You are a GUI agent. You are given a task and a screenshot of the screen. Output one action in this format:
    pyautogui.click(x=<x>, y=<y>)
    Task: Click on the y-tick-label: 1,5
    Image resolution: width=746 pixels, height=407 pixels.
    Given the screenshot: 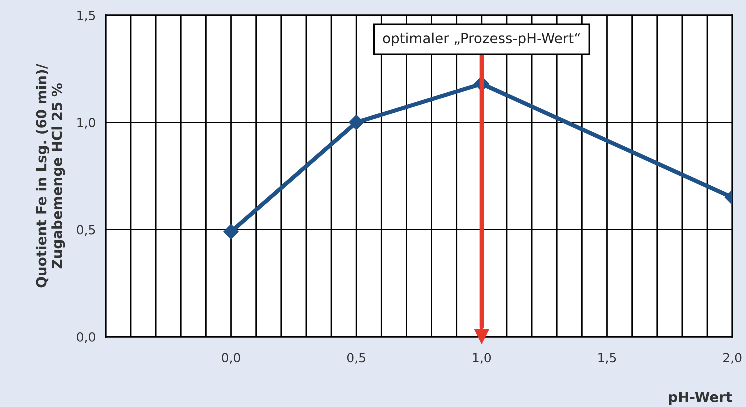 What is the action you would take?
    pyautogui.click(x=87, y=16)
    